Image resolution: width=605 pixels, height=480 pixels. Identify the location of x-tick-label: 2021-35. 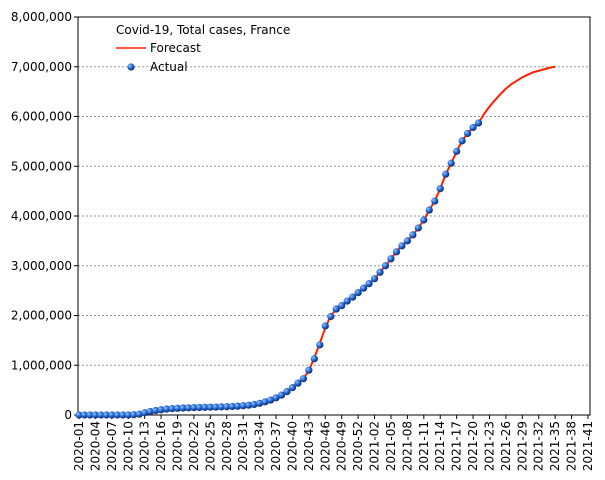
(555, 446).